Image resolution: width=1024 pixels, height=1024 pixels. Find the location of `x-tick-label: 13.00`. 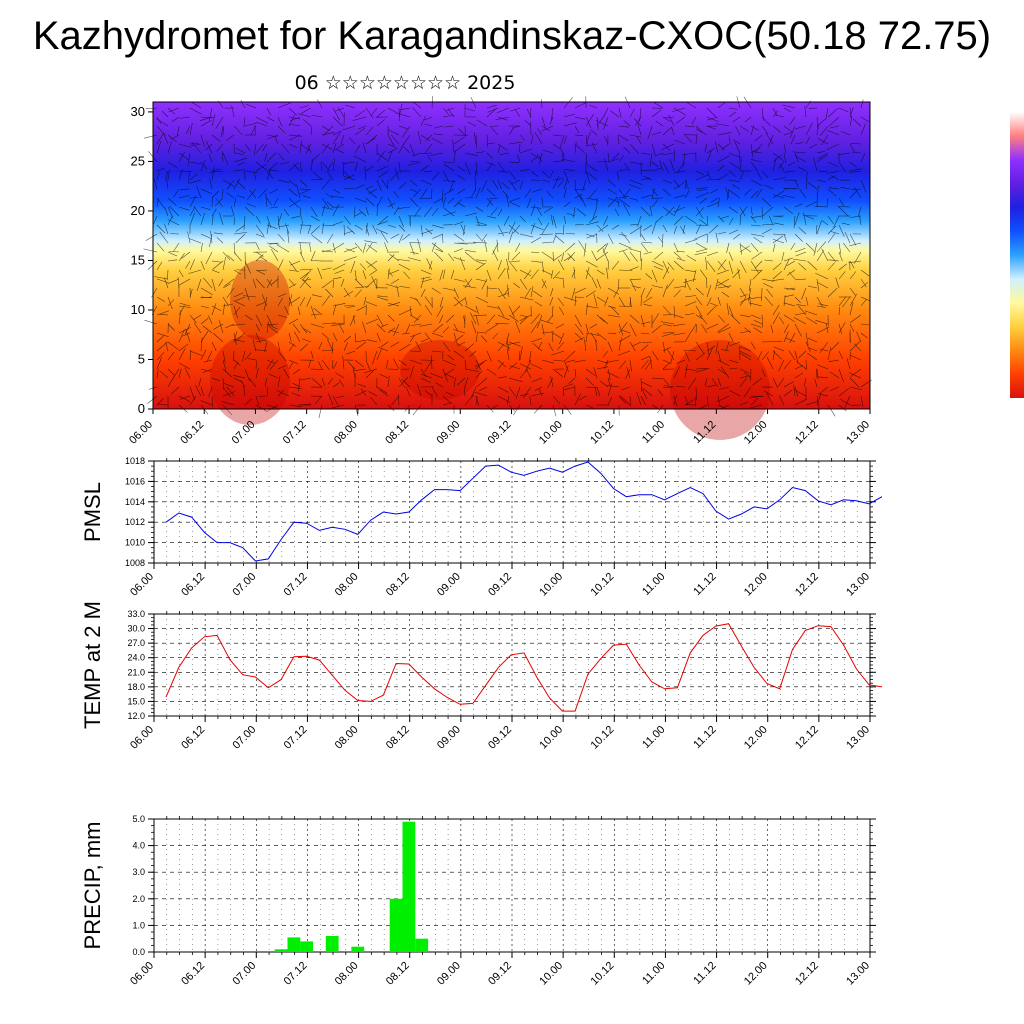

x-tick-label: 13.00 is located at coordinates (858, 974).